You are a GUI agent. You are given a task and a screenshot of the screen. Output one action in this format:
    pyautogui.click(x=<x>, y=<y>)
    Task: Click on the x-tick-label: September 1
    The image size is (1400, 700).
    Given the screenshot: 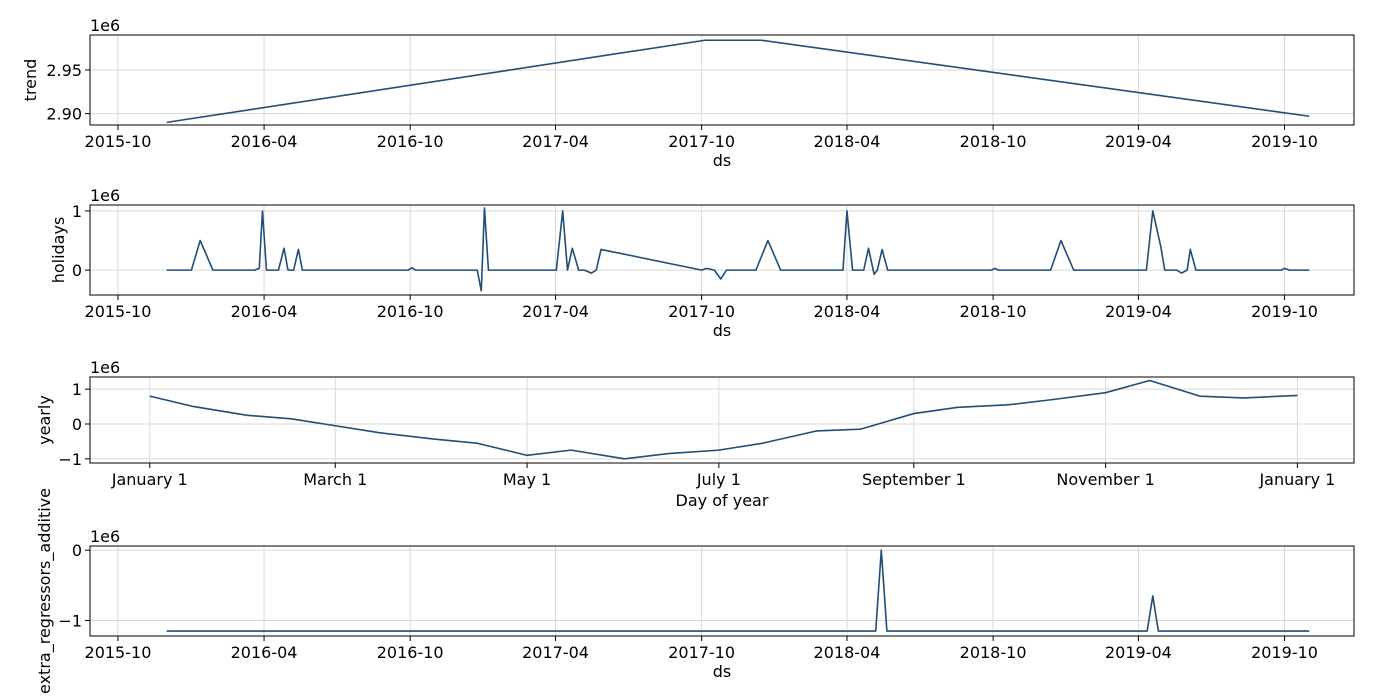 What is the action you would take?
    pyautogui.click(x=914, y=479)
    